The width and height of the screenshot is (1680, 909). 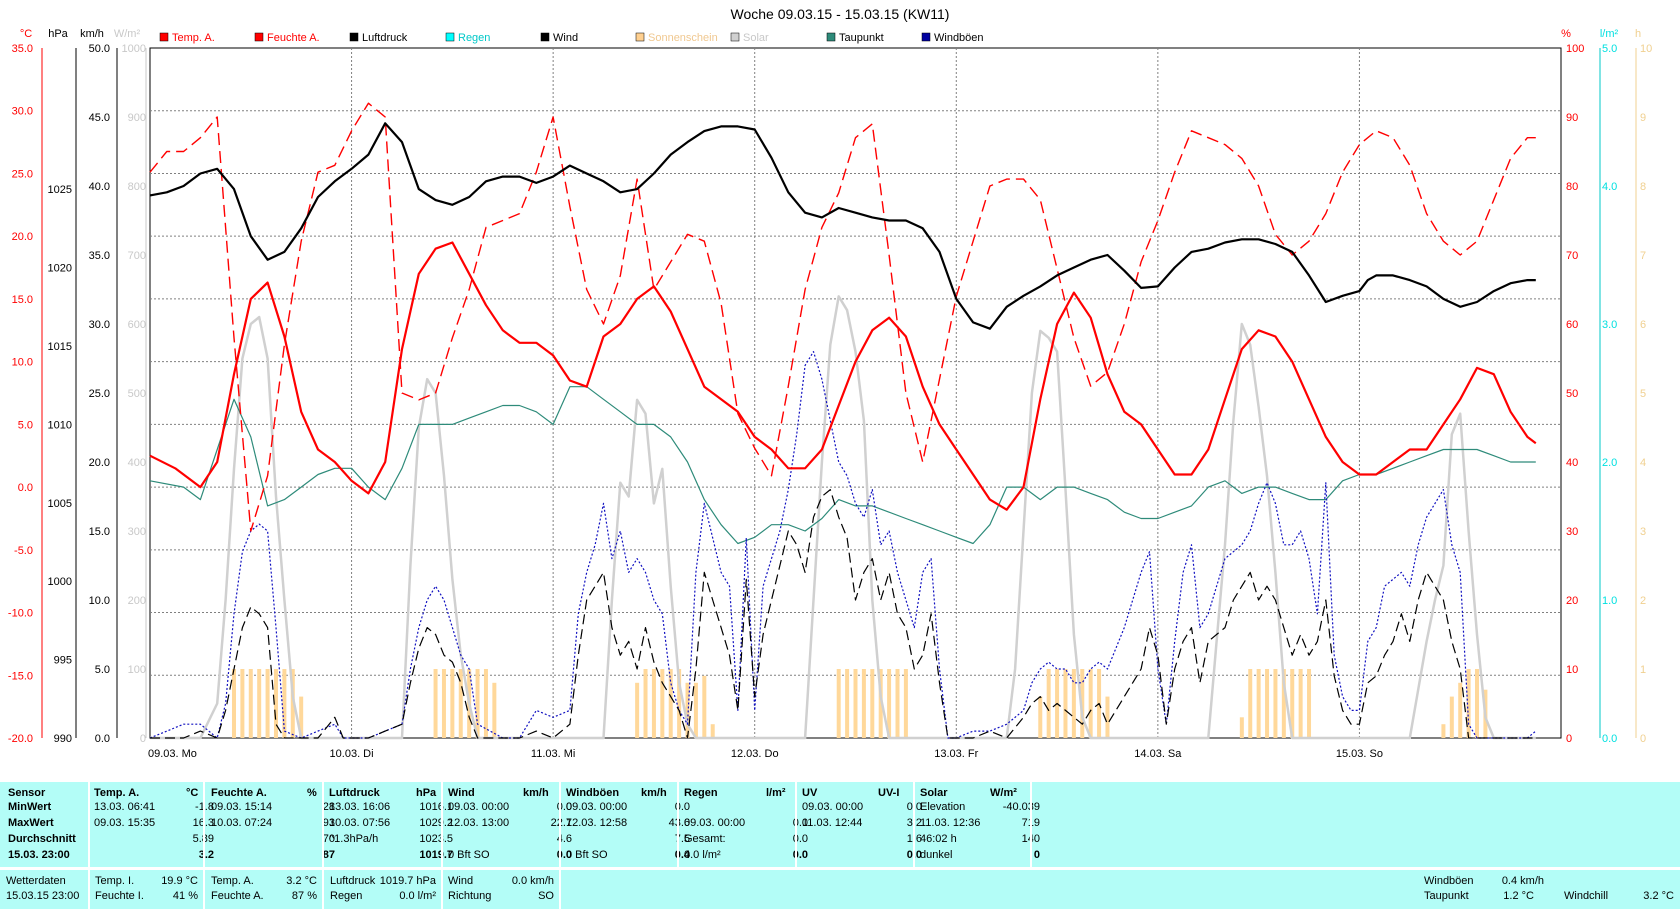 I want to click on humidity-value-3: 87, so click(x=328, y=855).